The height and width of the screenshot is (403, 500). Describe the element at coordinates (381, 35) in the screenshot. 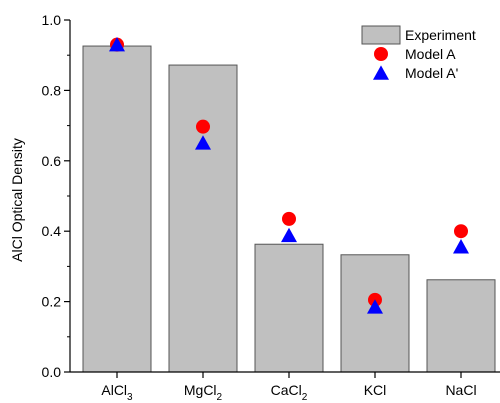

I see `legend-swatch-experiment` at that location.